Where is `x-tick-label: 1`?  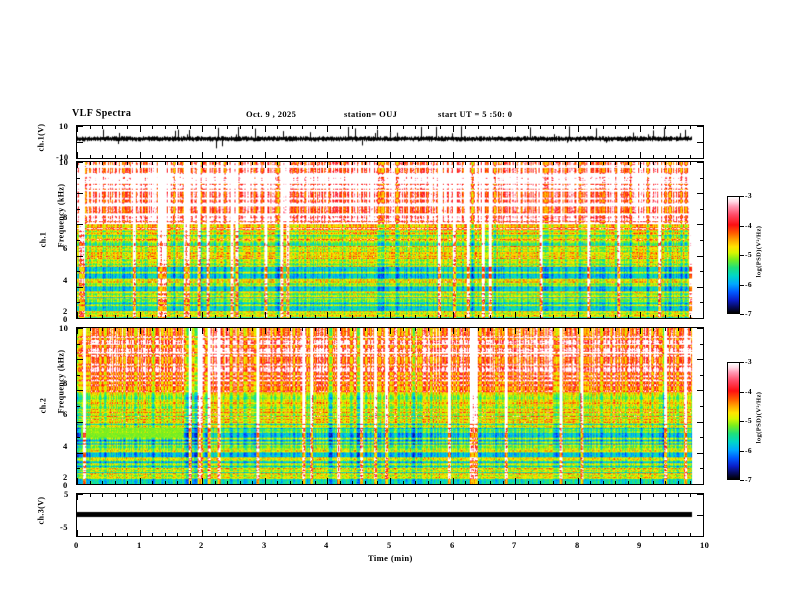 x-tick-label: 1 is located at coordinates (139, 545).